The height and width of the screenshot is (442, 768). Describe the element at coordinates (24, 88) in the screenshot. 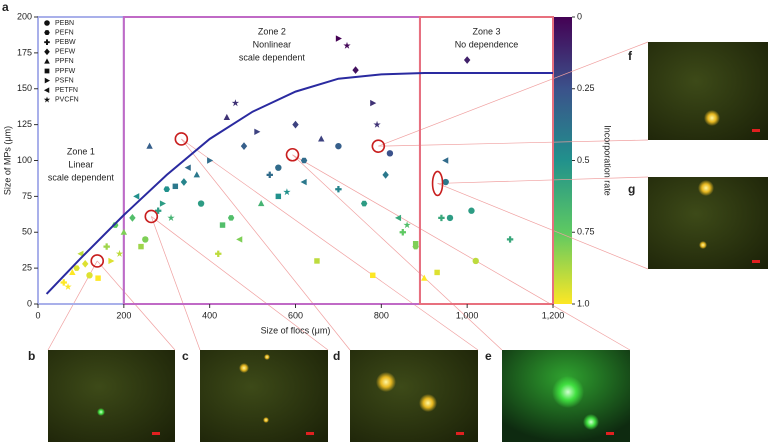

I see `y-tick-label: 150` at that location.